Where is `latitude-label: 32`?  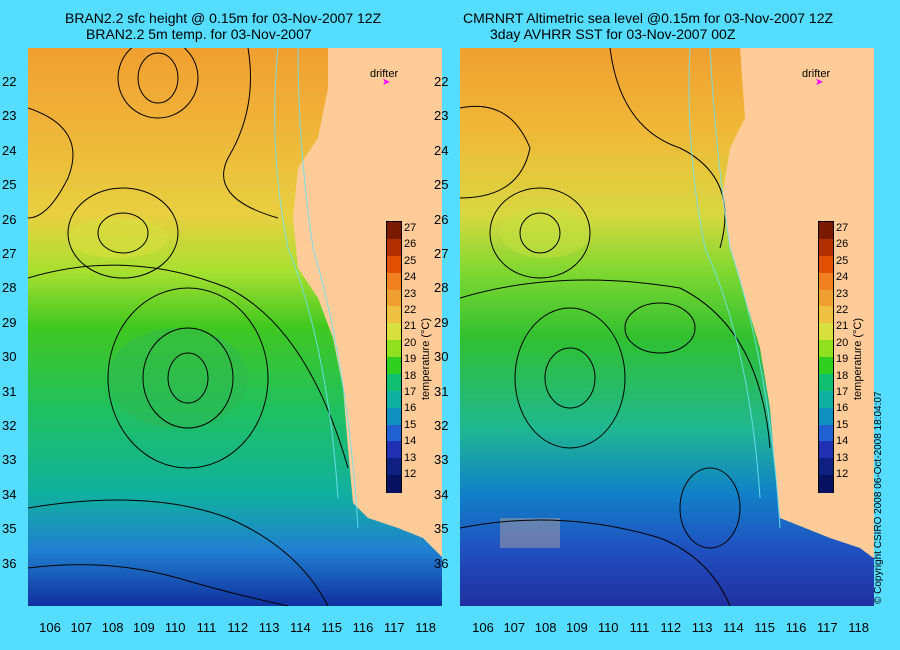 latitude-label: 32 is located at coordinates (441, 425).